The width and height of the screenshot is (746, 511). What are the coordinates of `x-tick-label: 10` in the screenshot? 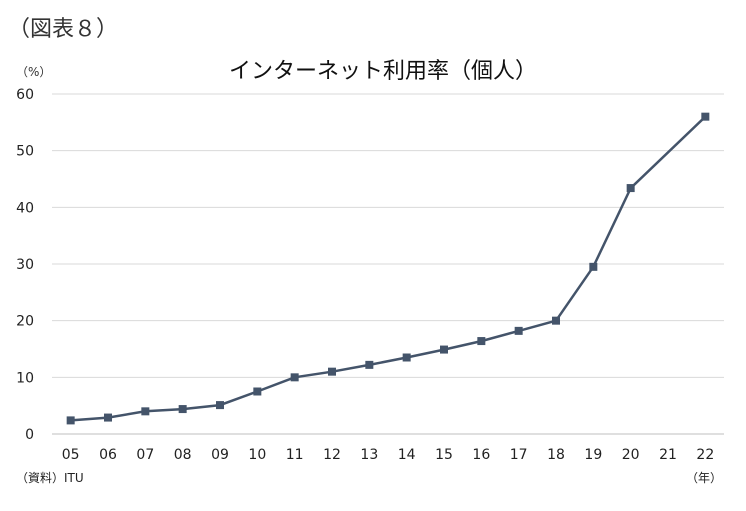 It's located at (257, 455).